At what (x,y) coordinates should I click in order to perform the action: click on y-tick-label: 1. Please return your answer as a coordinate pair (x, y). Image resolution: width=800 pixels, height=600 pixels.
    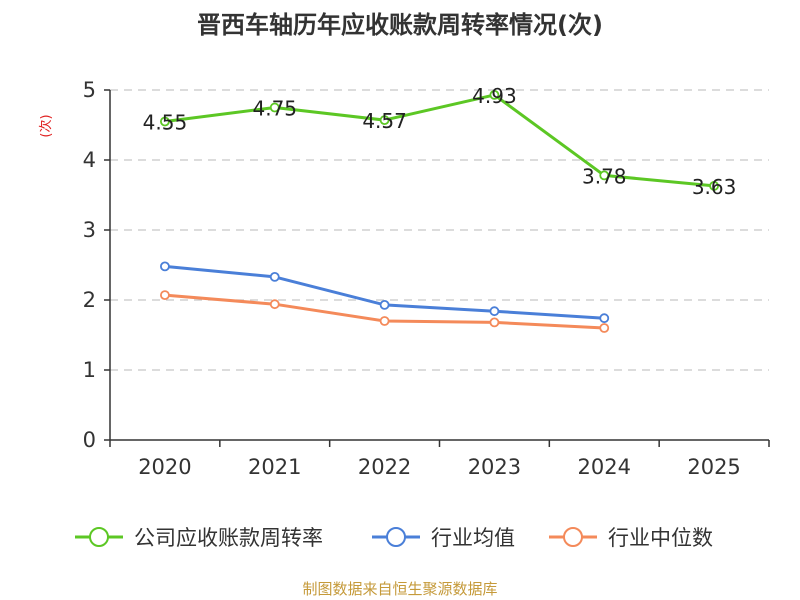
    Looking at the image, I should click on (89, 370).